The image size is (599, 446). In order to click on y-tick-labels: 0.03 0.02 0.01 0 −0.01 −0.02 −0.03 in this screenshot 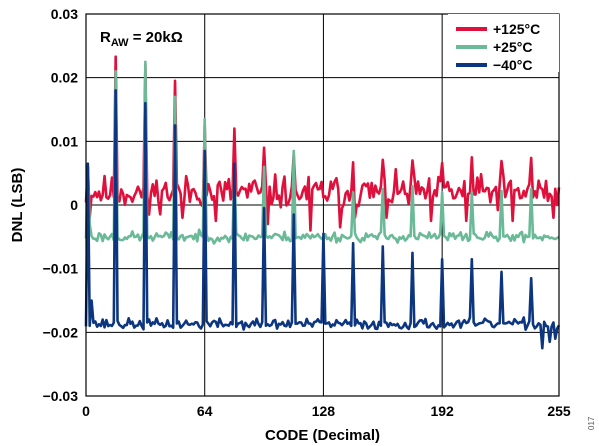, I will do `click(61, 205)`.